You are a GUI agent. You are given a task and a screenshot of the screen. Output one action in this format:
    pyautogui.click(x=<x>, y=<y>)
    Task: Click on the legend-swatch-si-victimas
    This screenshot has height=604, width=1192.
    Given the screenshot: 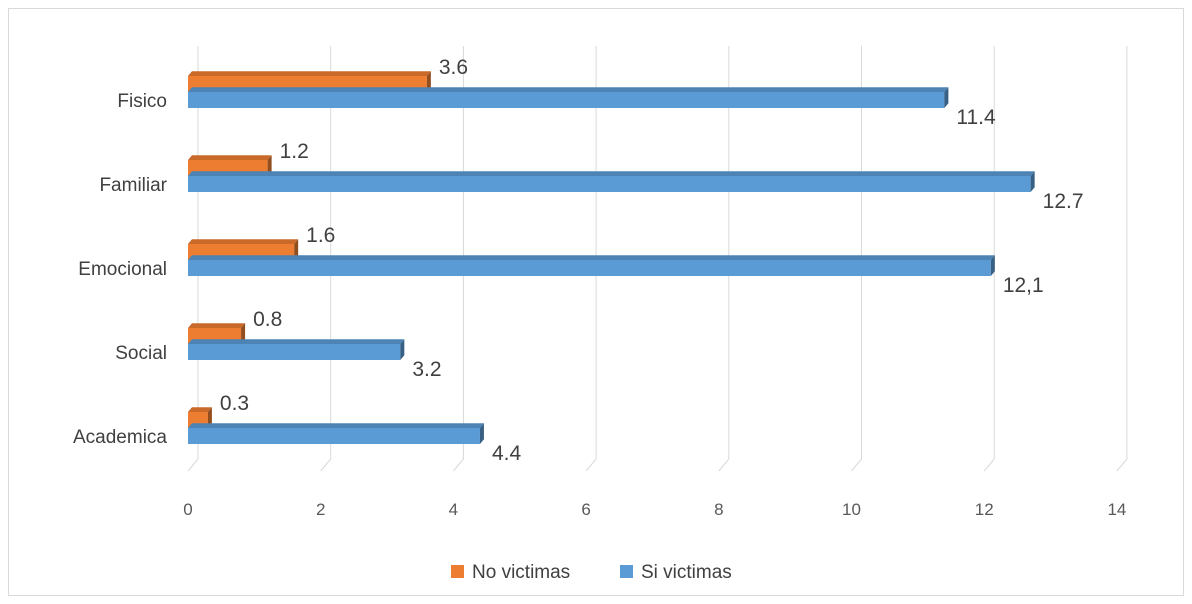 What is the action you would take?
    pyautogui.click(x=626, y=571)
    